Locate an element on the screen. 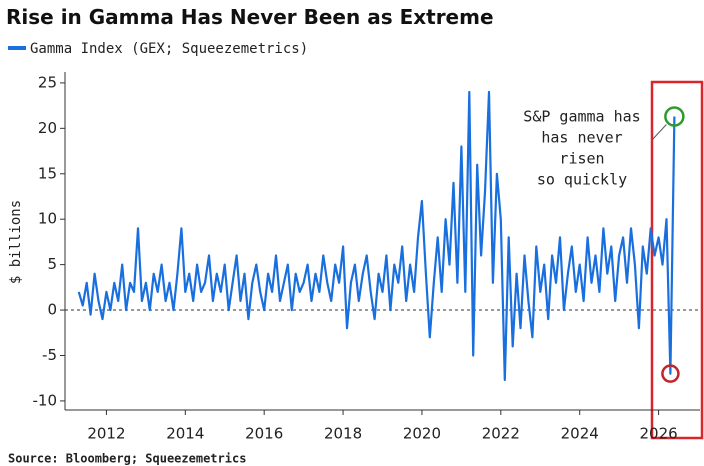  y-tick-label: 10 is located at coordinates (47, 219).